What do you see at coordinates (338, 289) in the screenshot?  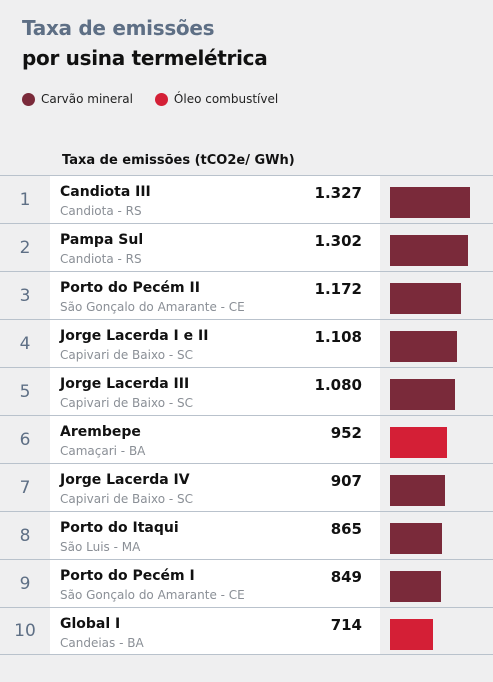 I see `data-label: 1.172` at bounding box center [338, 289].